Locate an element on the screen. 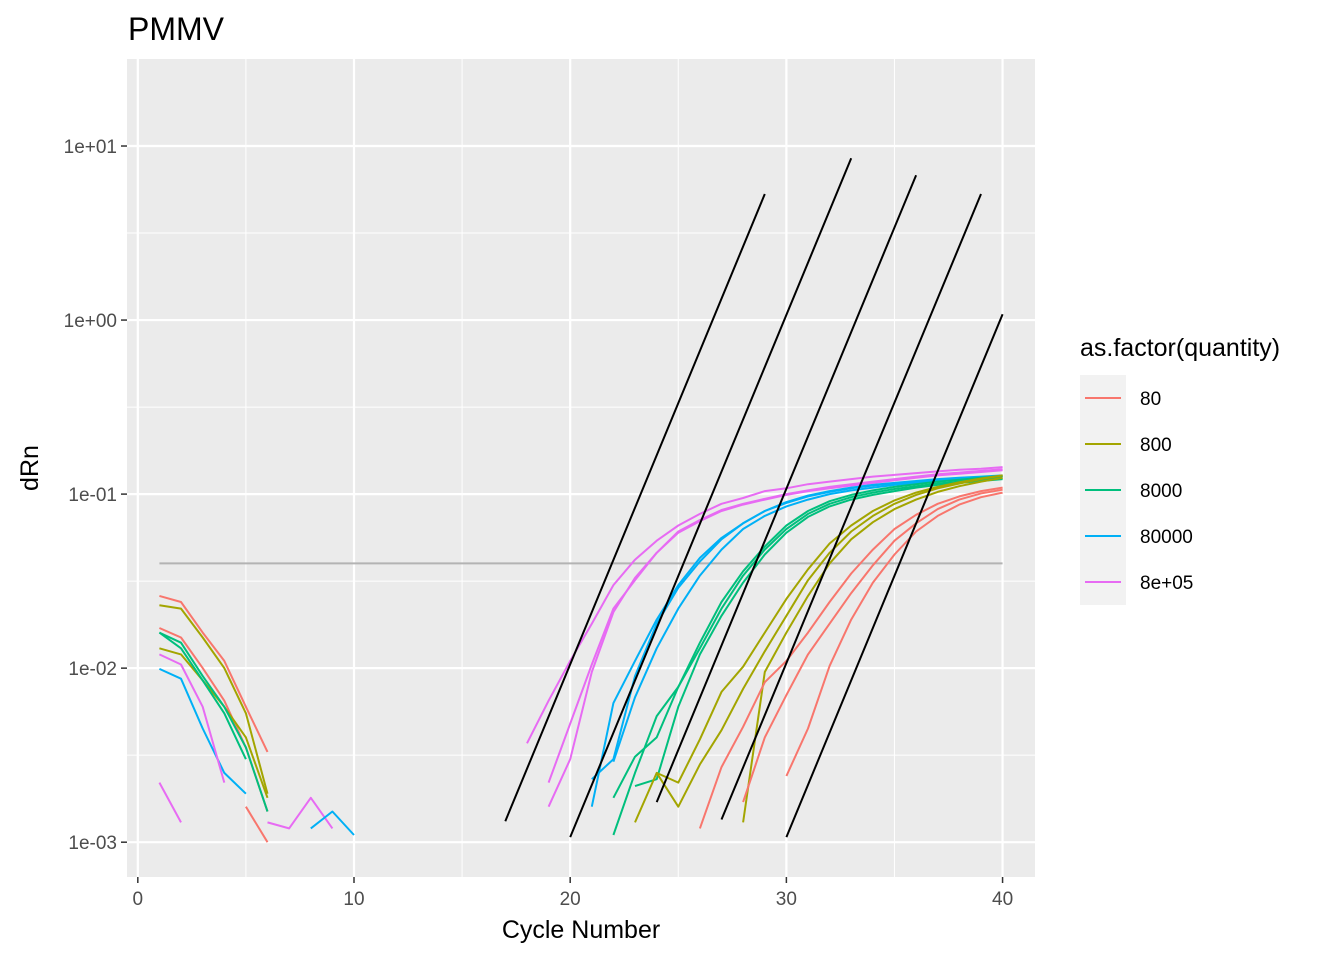  x-tick-label: 30 is located at coordinates (786, 899).